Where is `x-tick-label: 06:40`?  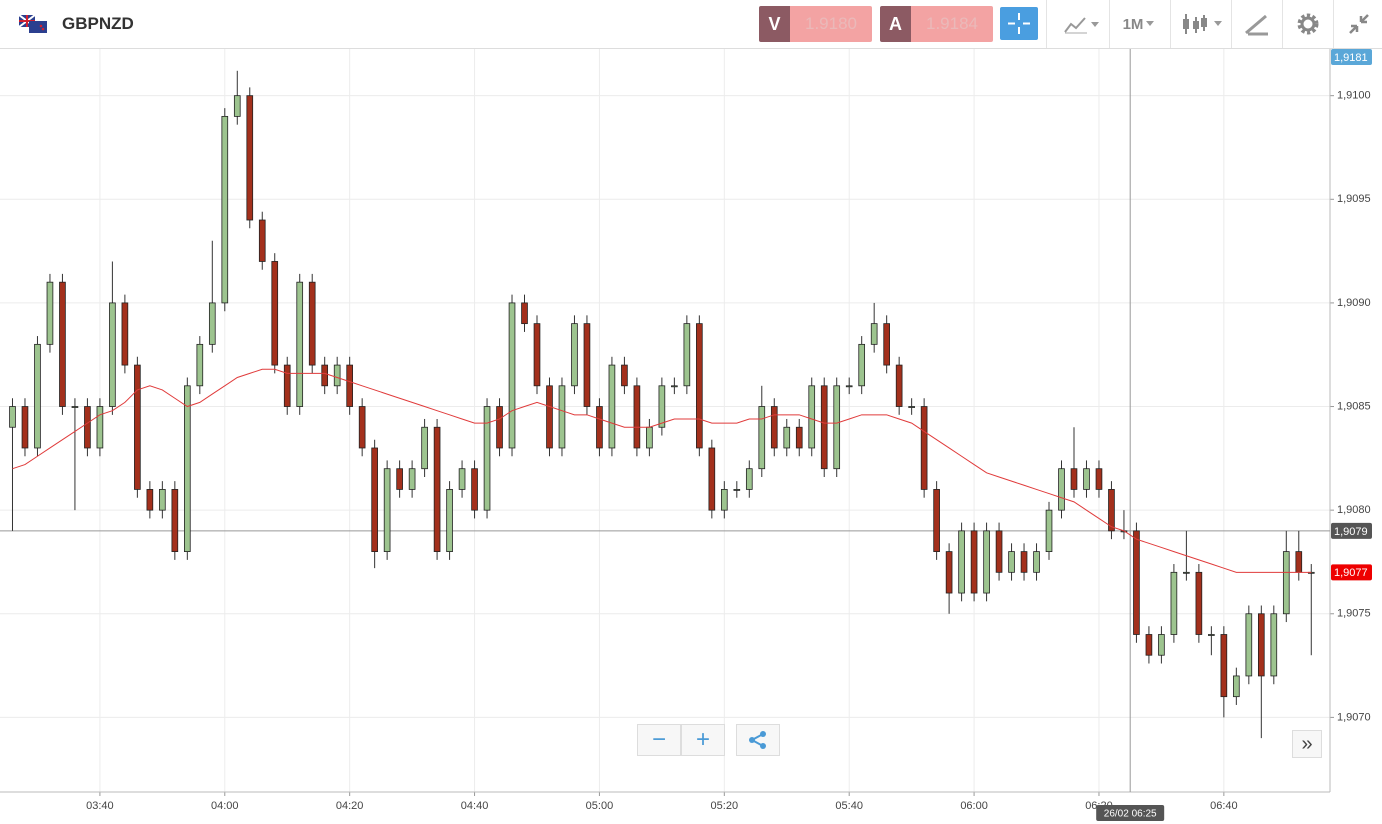
x-tick-label: 06:40 is located at coordinates (1224, 806).